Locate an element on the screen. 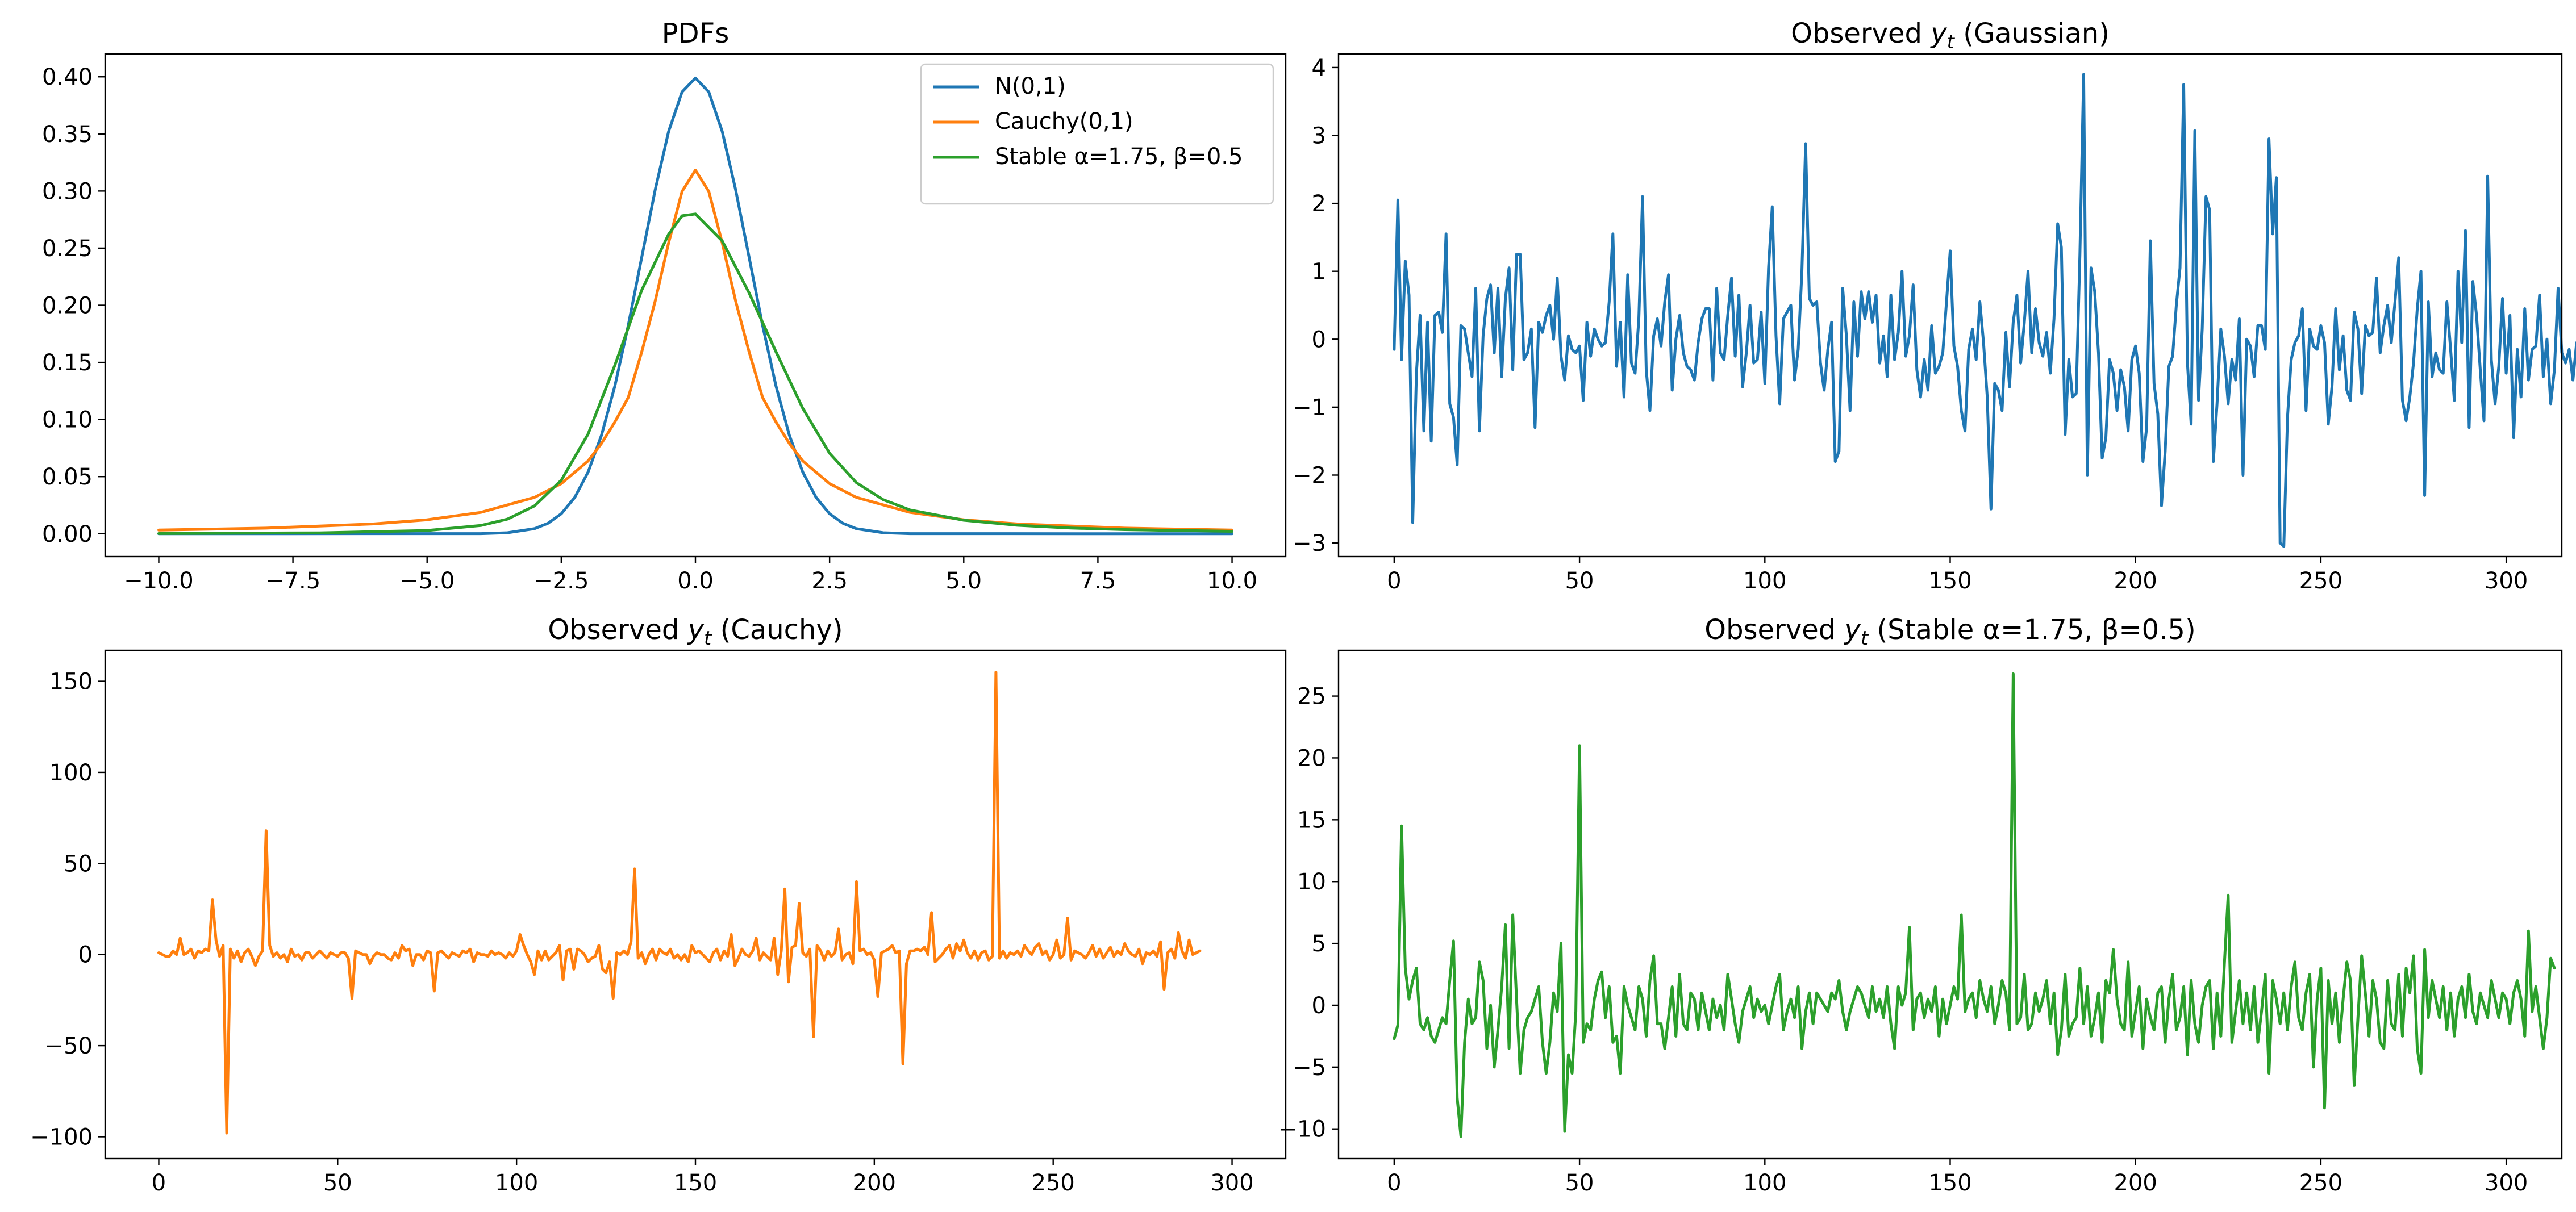 Image resolution: width=2576 pixels, height=1212 pixels. pdfs-legend-box is located at coordinates (1097, 134).